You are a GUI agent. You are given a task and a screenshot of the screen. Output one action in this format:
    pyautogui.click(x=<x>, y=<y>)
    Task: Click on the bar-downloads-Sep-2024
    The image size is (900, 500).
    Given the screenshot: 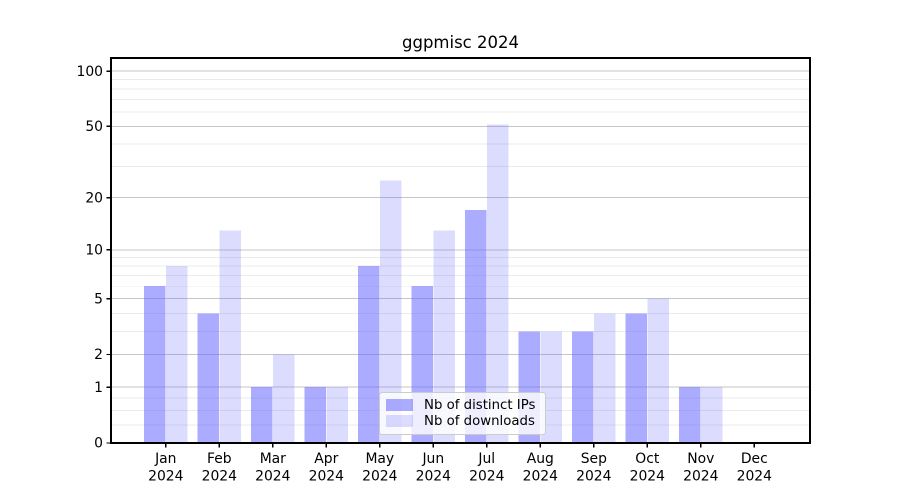 What is the action you would take?
    pyautogui.click(x=605, y=378)
    